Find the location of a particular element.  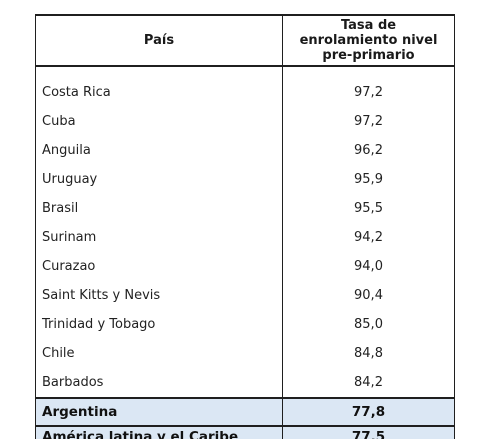

rate-cell: 90,4 is located at coordinates (368, 295).